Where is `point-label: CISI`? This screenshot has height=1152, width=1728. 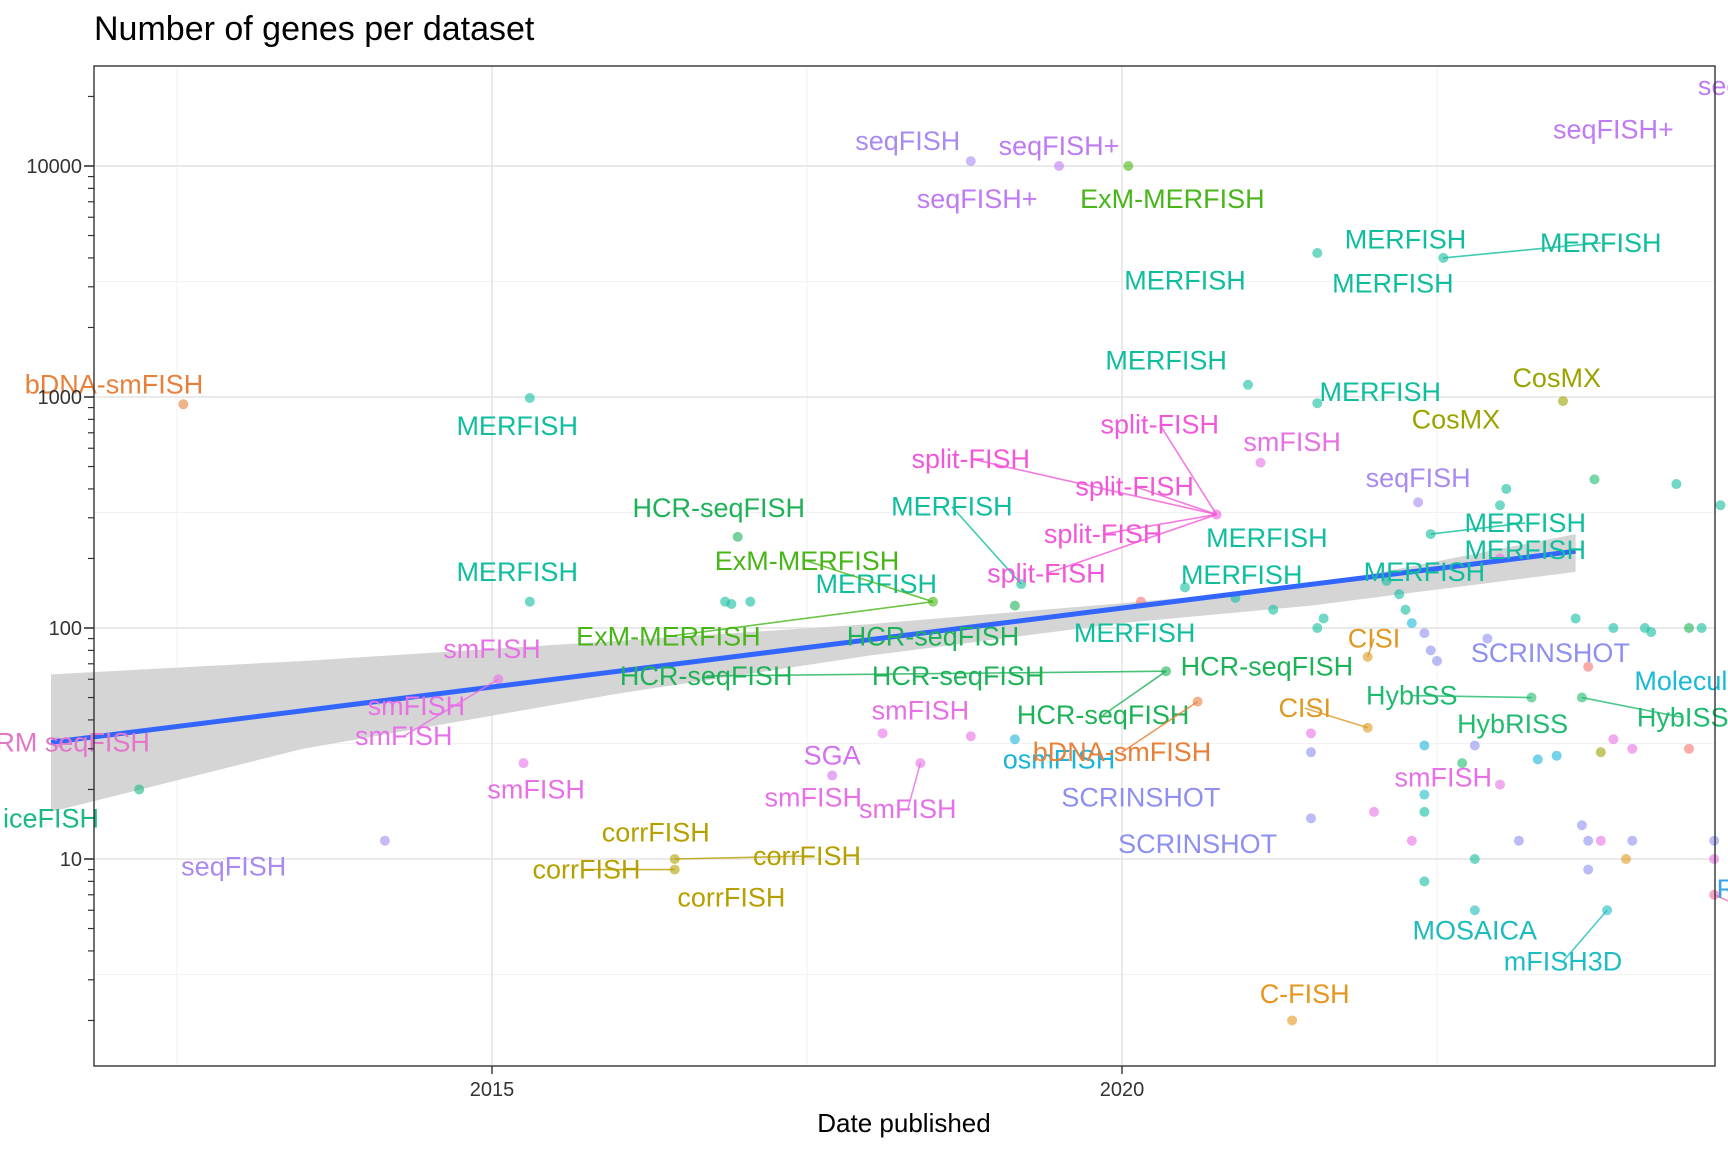 point-label: CISI is located at coordinates (1374, 639).